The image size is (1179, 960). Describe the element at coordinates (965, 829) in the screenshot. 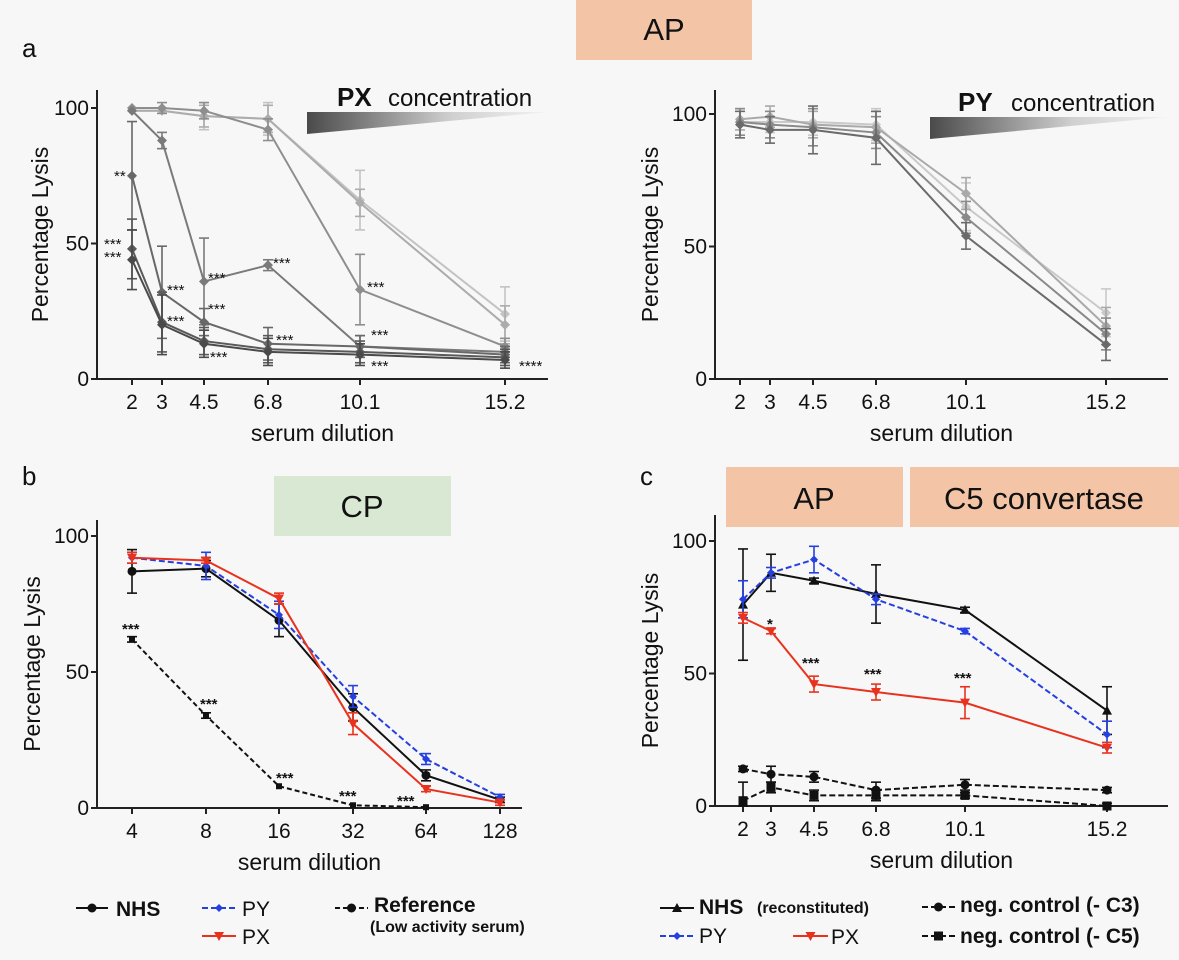

I see `x-tick-label: 10.1` at that location.